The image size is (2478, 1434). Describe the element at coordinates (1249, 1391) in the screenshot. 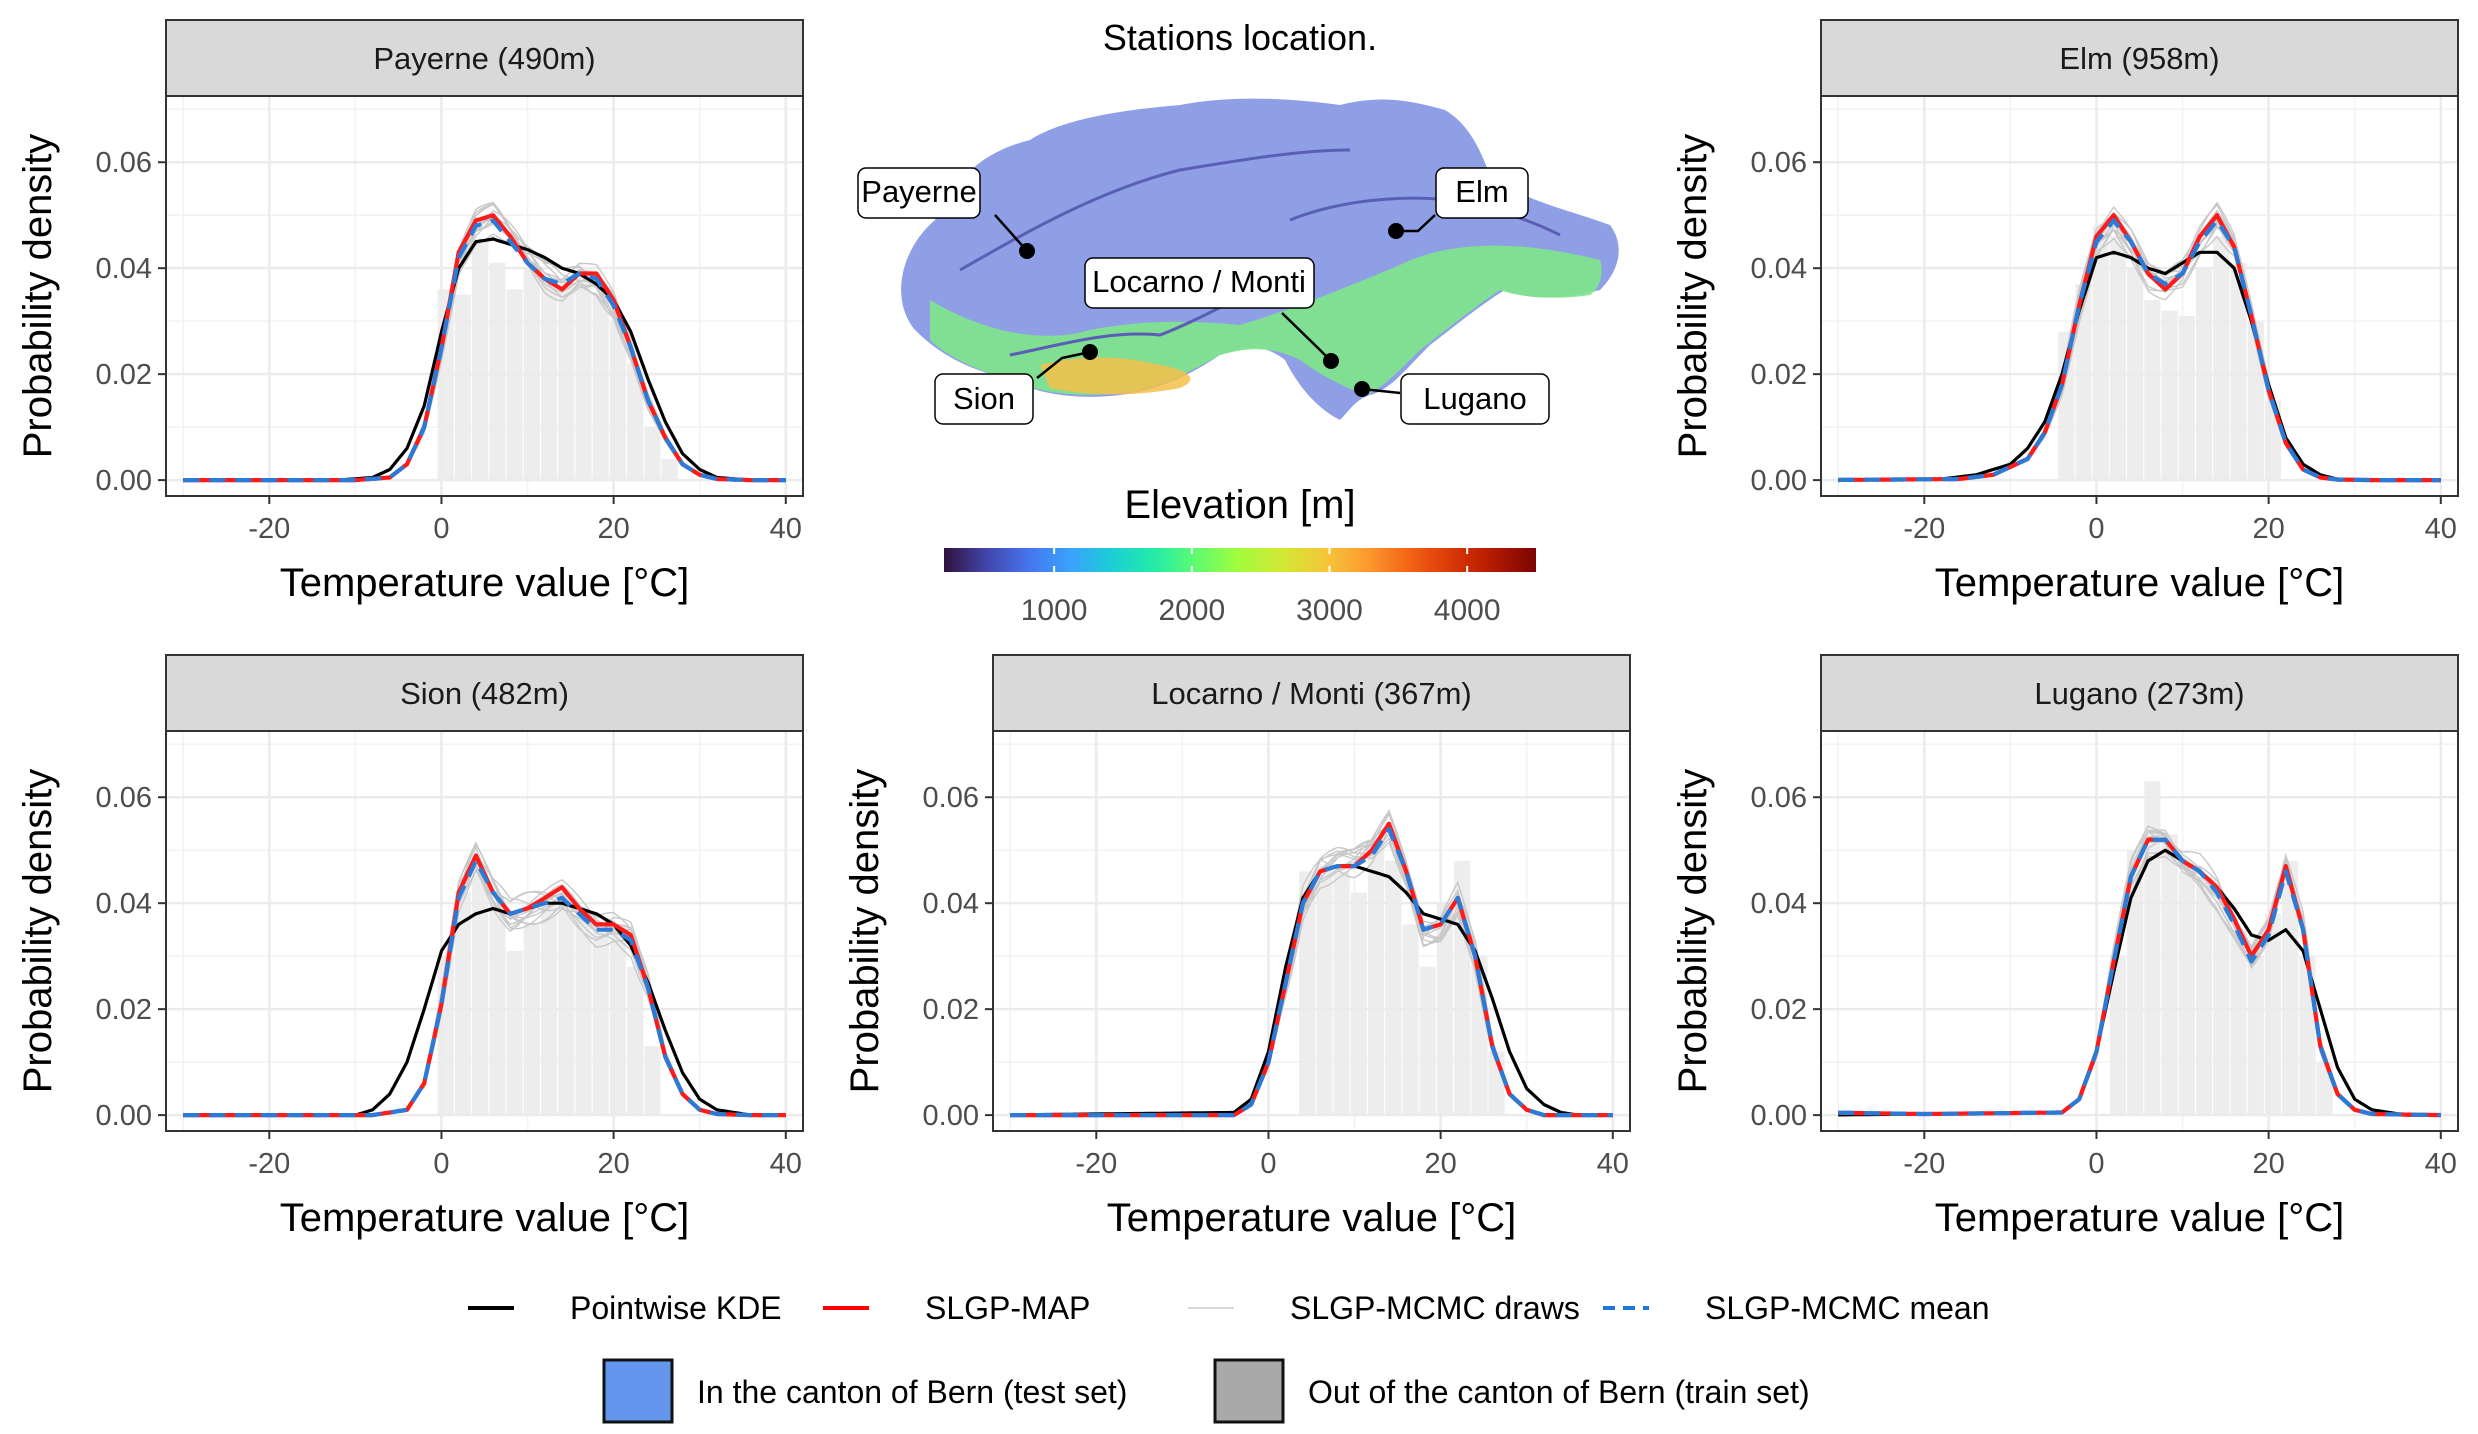

I see `legend-key-fill` at that location.